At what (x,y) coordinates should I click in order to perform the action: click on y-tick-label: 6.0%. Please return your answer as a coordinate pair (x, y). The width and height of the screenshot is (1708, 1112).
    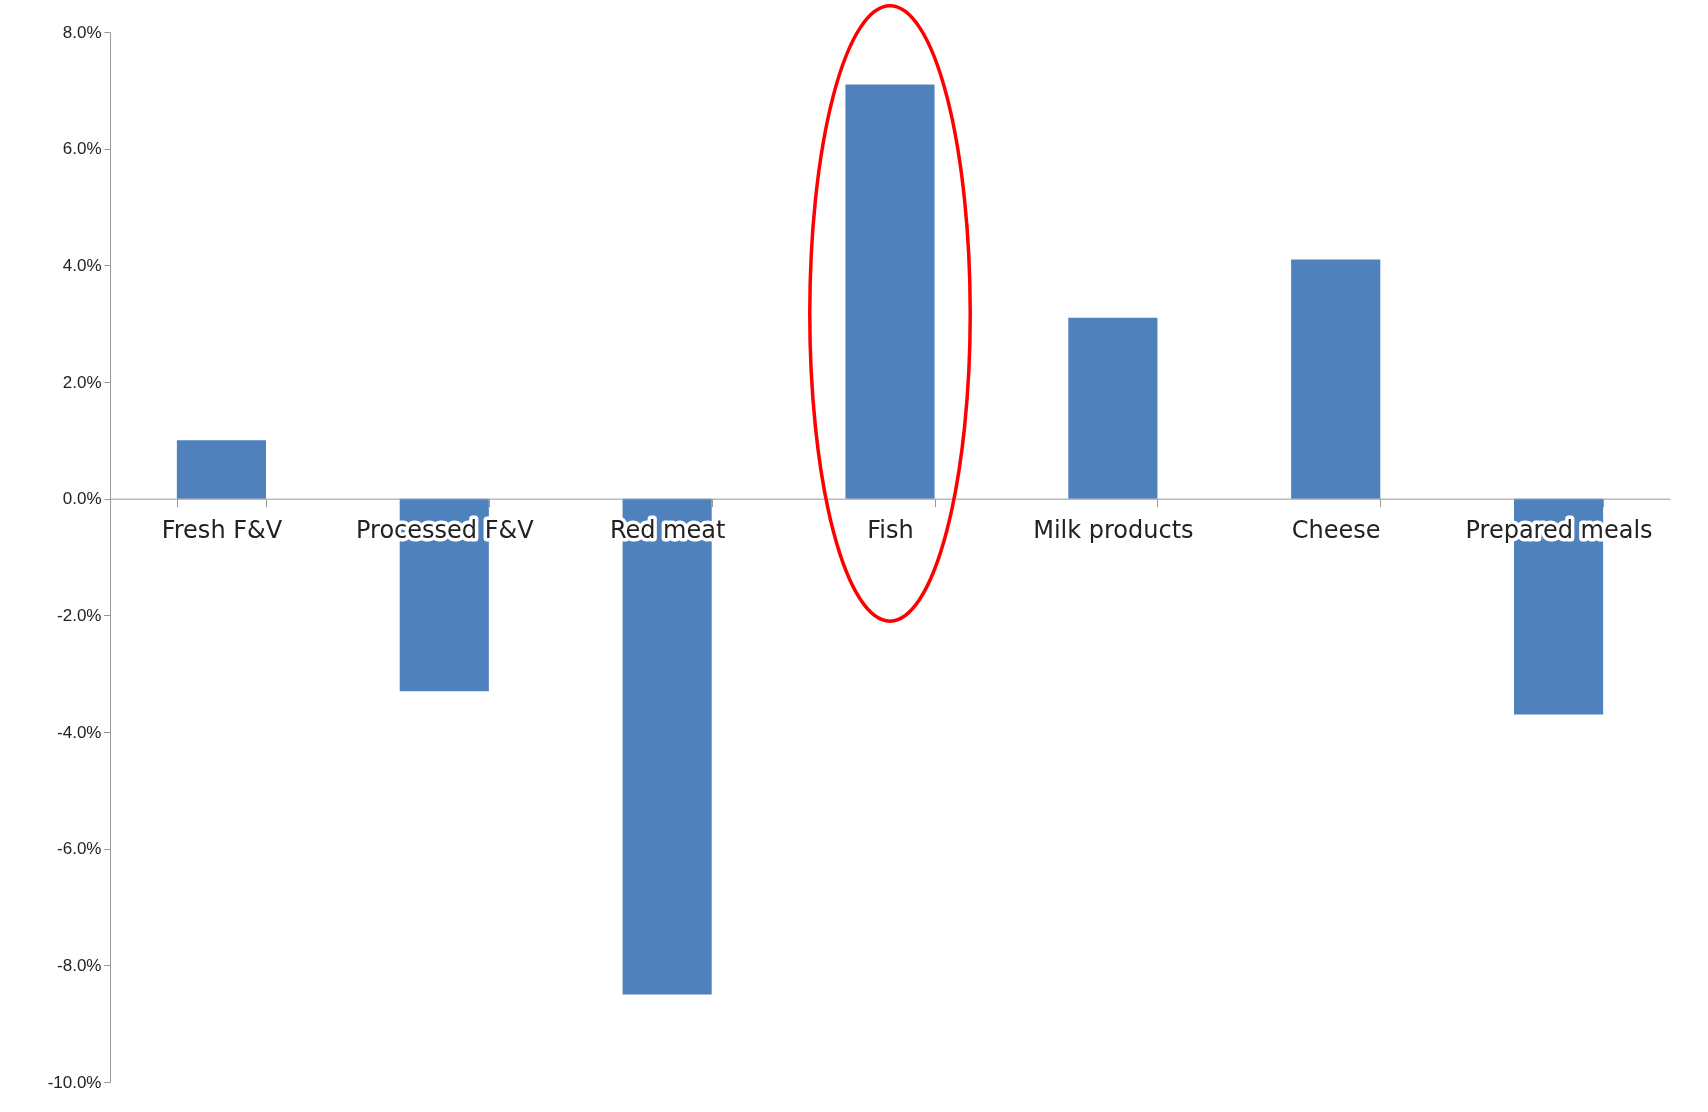
    Looking at the image, I should click on (82, 149).